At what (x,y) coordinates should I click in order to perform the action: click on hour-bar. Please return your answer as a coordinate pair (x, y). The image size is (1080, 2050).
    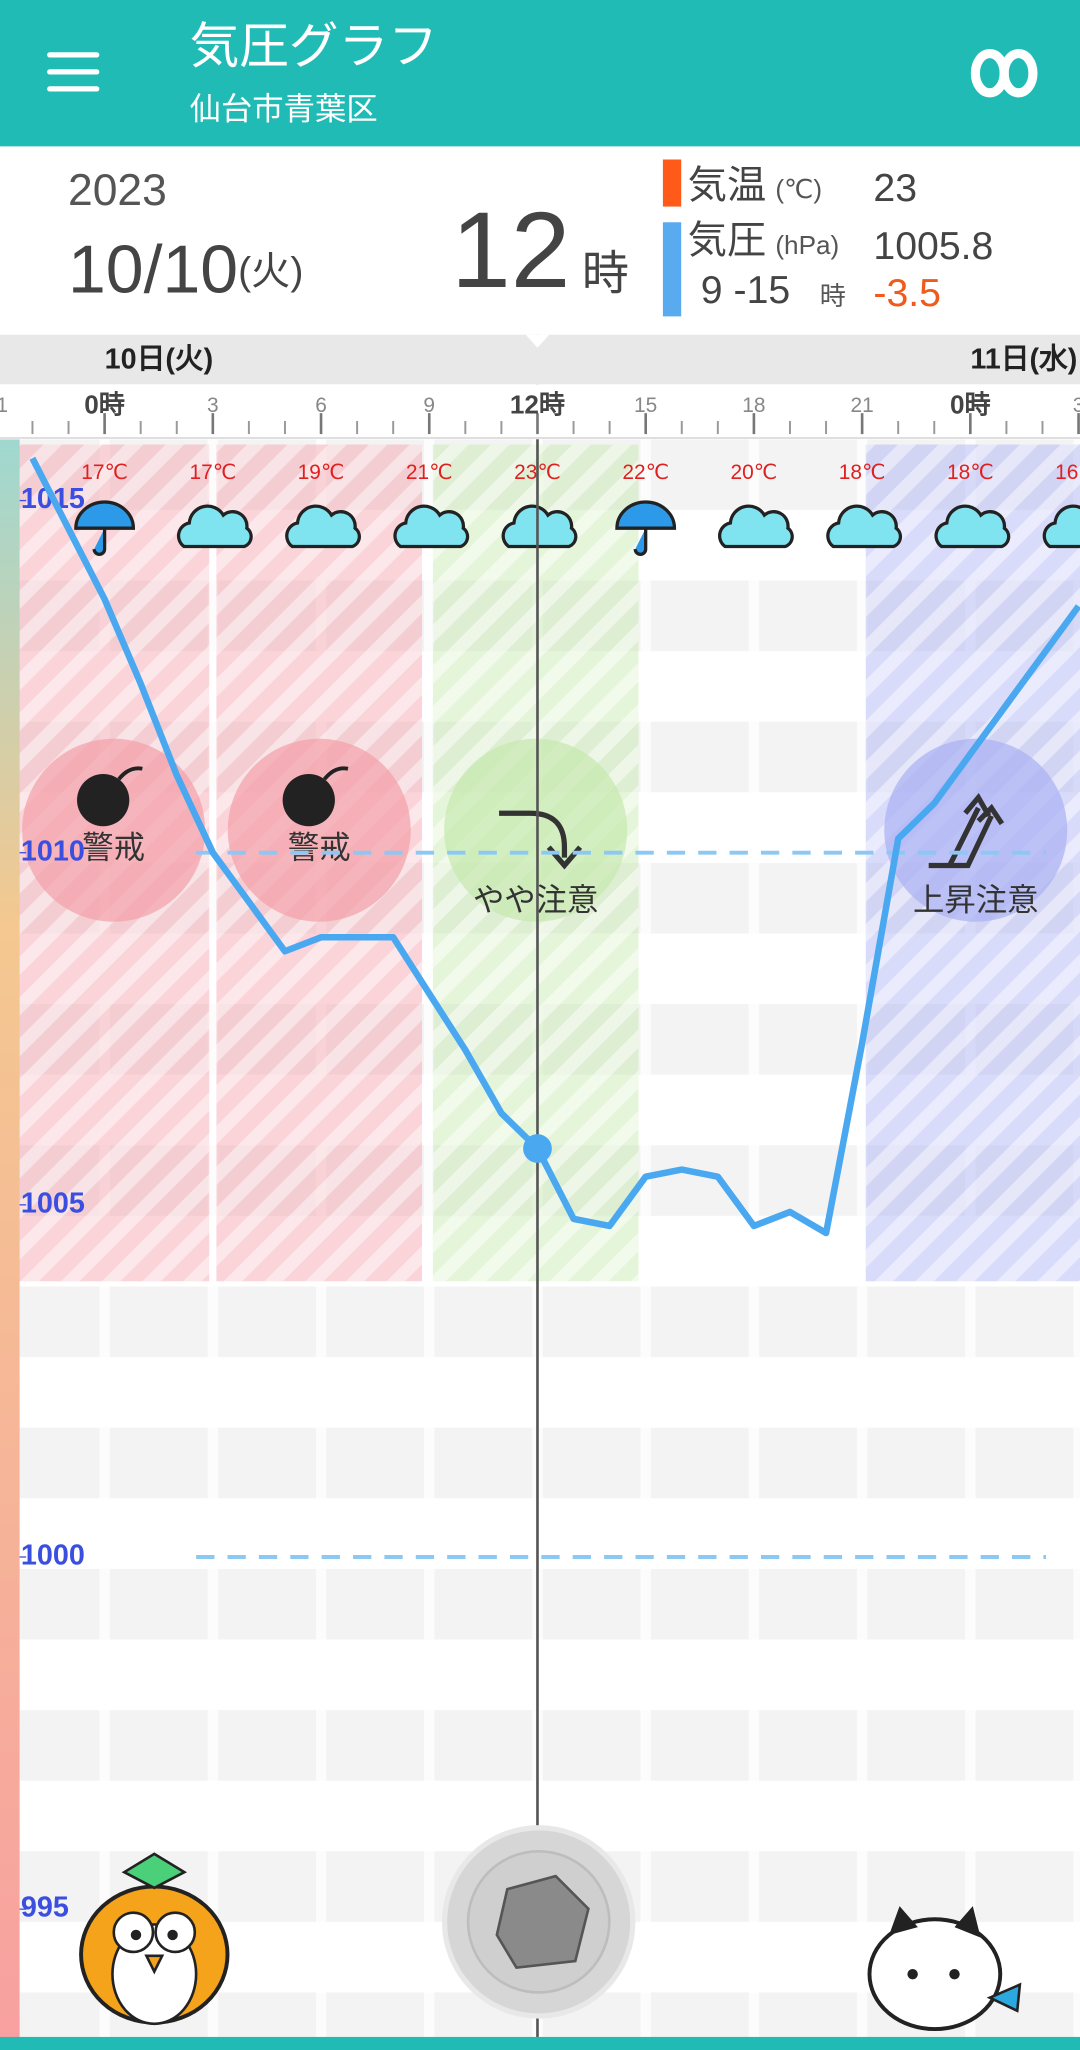
    Looking at the image, I should click on (540, 412).